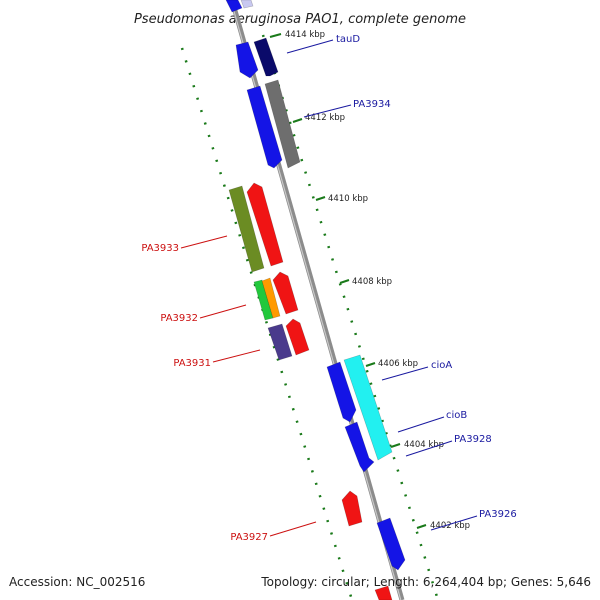  Describe the element at coordinates (348, 199) in the screenshot. I see `tick-label: 4410 kbp` at that location.